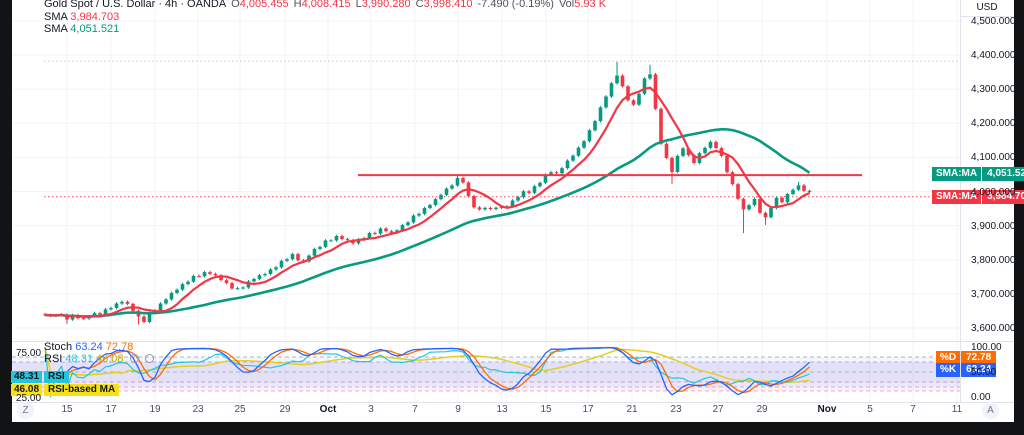 This screenshot has height=435, width=1024. Describe the element at coordinates (155, 409) in the screenshot. I see `time-axis-label: 19` at that location.